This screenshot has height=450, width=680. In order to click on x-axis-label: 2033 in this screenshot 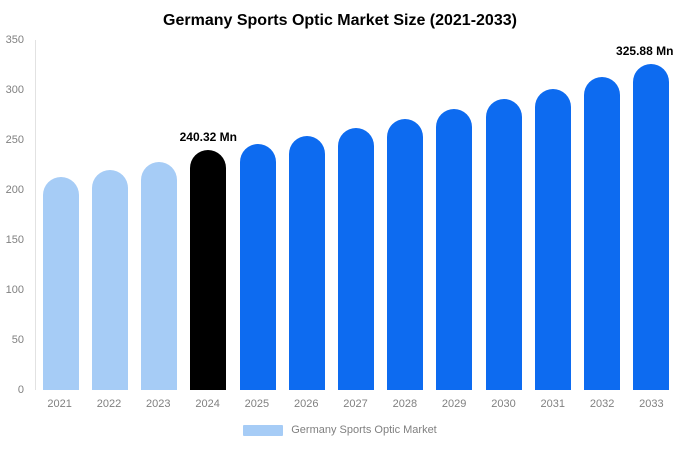, I will do `click(651, 404)`.